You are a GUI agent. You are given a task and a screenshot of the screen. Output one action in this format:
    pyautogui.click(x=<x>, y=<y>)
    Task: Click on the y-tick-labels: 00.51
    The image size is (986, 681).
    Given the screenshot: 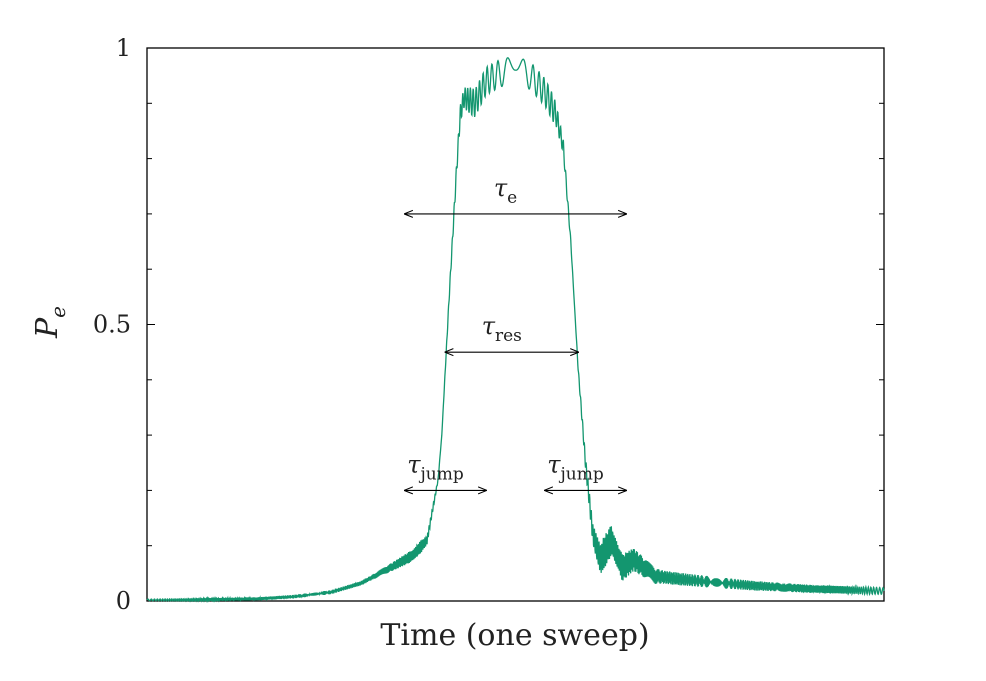 What is the action you would take?
    pyautogui.click(x=112, y=324)
    